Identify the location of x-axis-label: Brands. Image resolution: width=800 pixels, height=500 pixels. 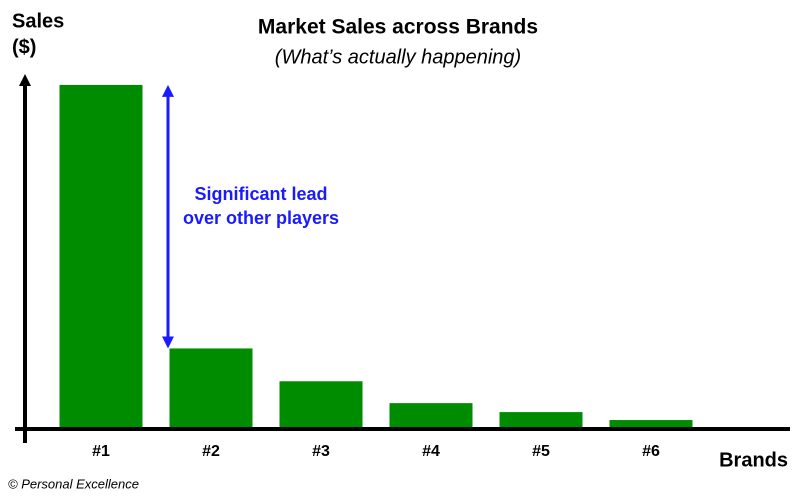
(753, 460).